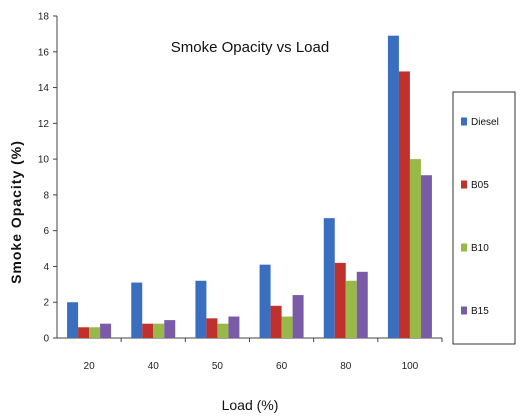 This screenshot has height=419, width=521. I want to click on y-tick-label: 0, so click(46, 339).